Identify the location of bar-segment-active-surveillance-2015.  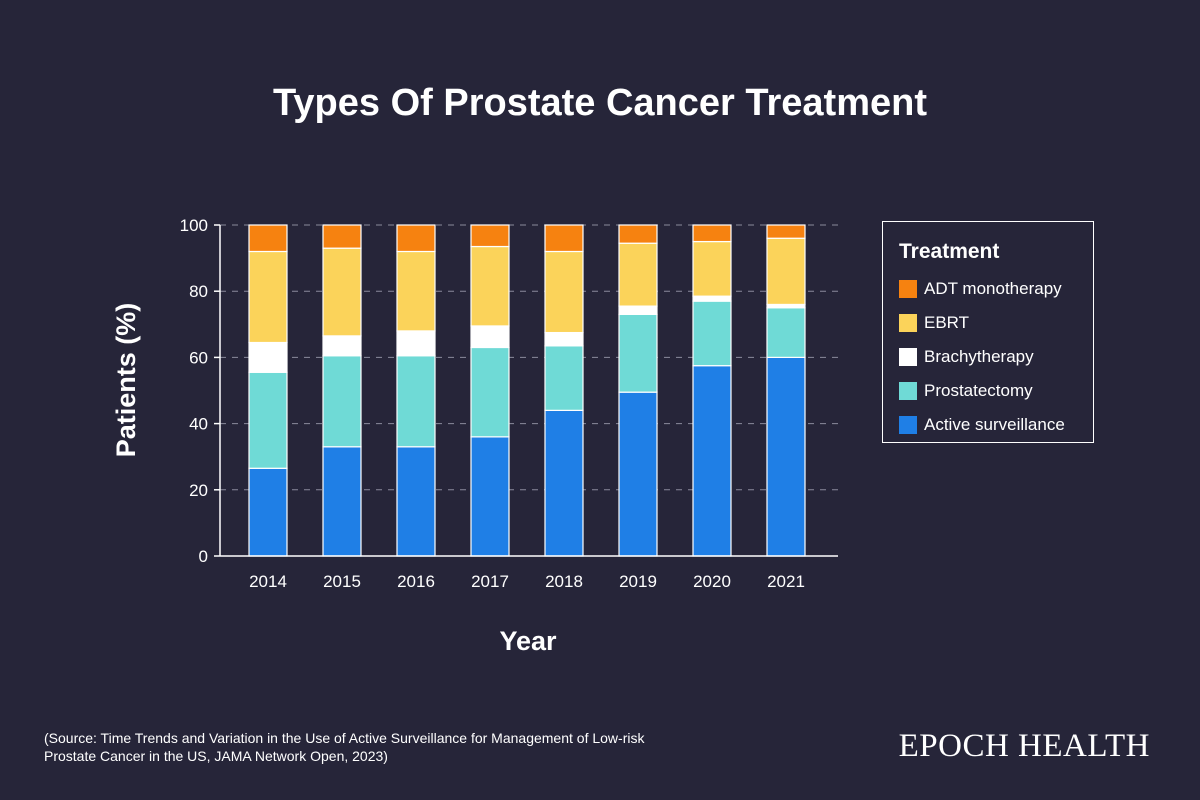
(342, 501).